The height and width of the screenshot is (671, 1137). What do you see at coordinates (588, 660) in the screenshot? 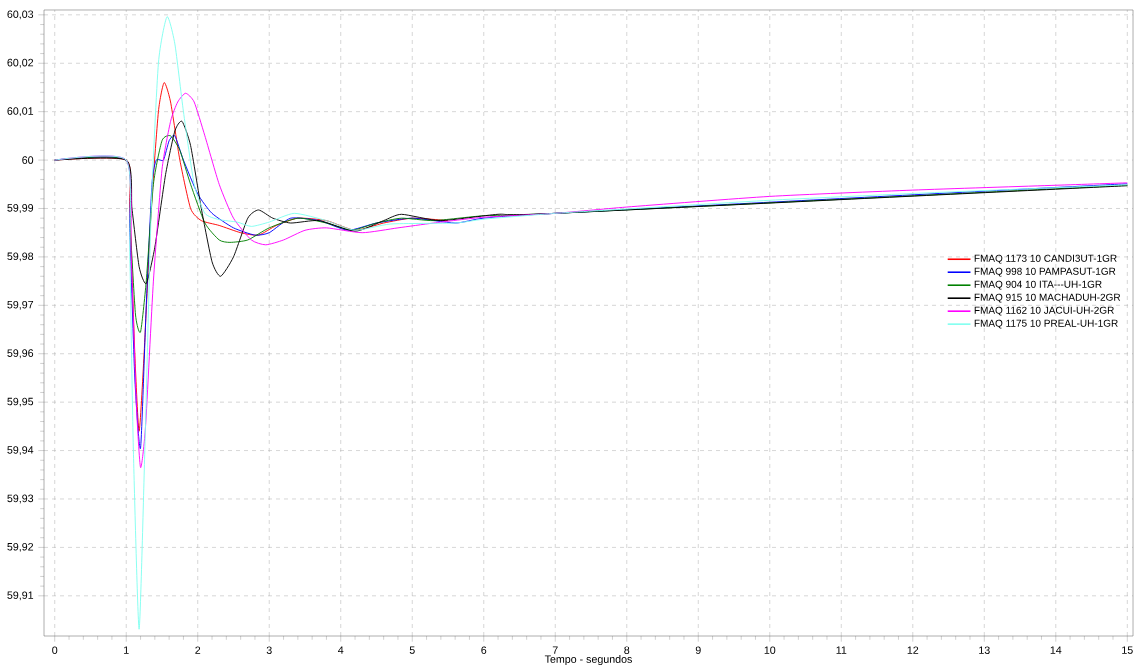
I see `x-axis-title: Tempo - segundos` at bounding box center [588, 660].